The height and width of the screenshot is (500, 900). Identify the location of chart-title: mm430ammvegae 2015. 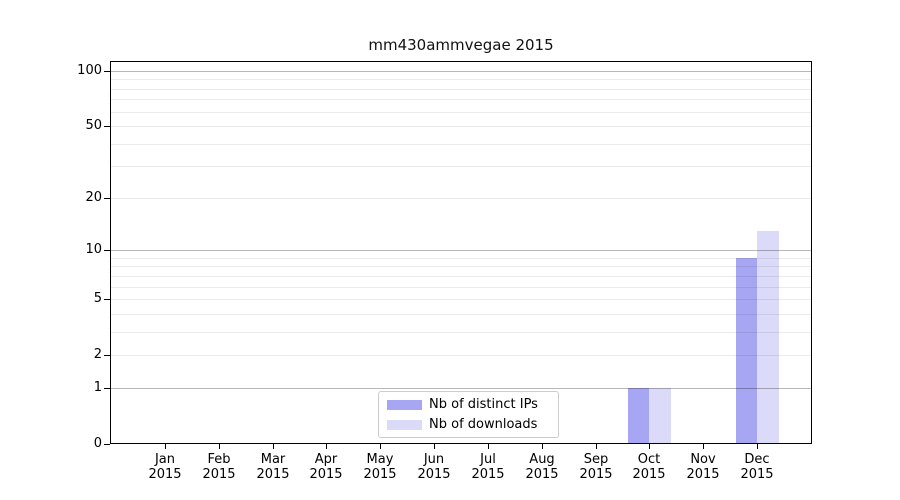
(461, 45).